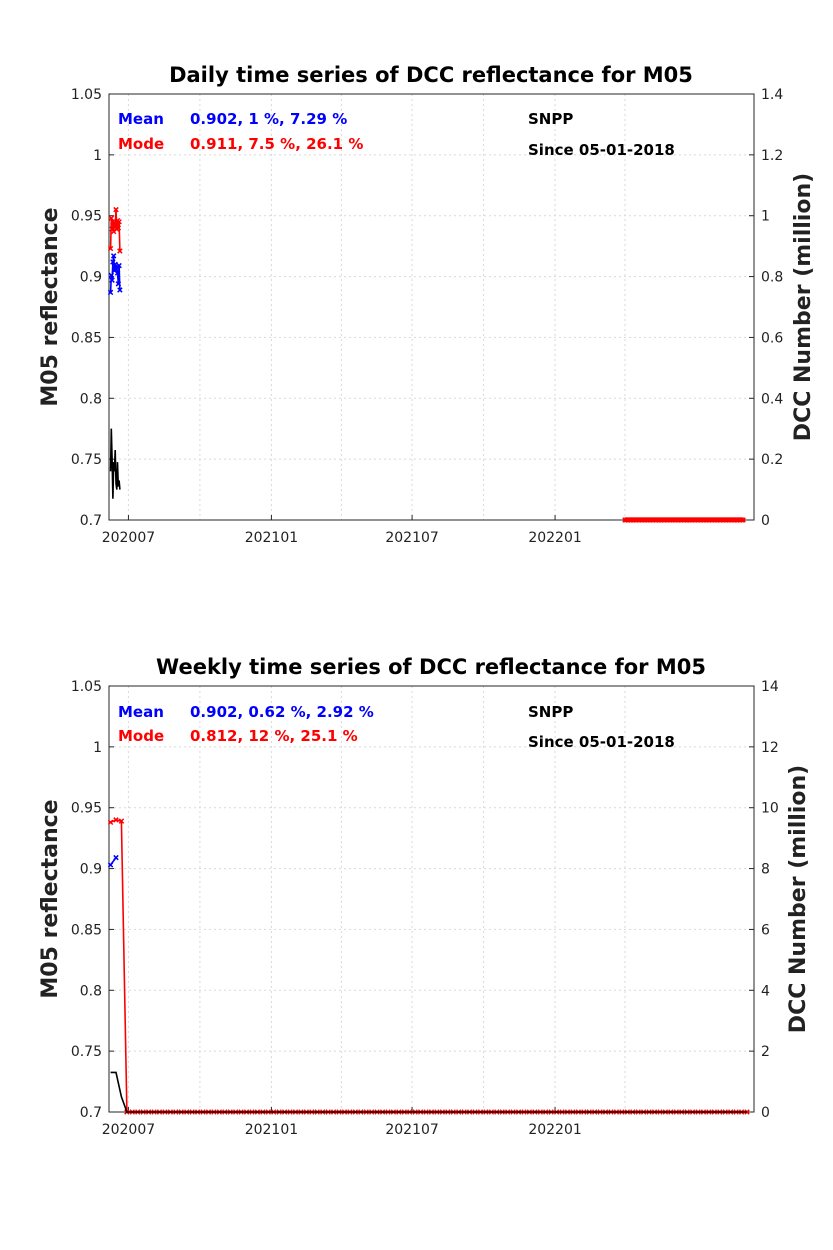  I want to click on mean-stats: 0.902, 0.62 %, 2.92 %, so click(282, 712).